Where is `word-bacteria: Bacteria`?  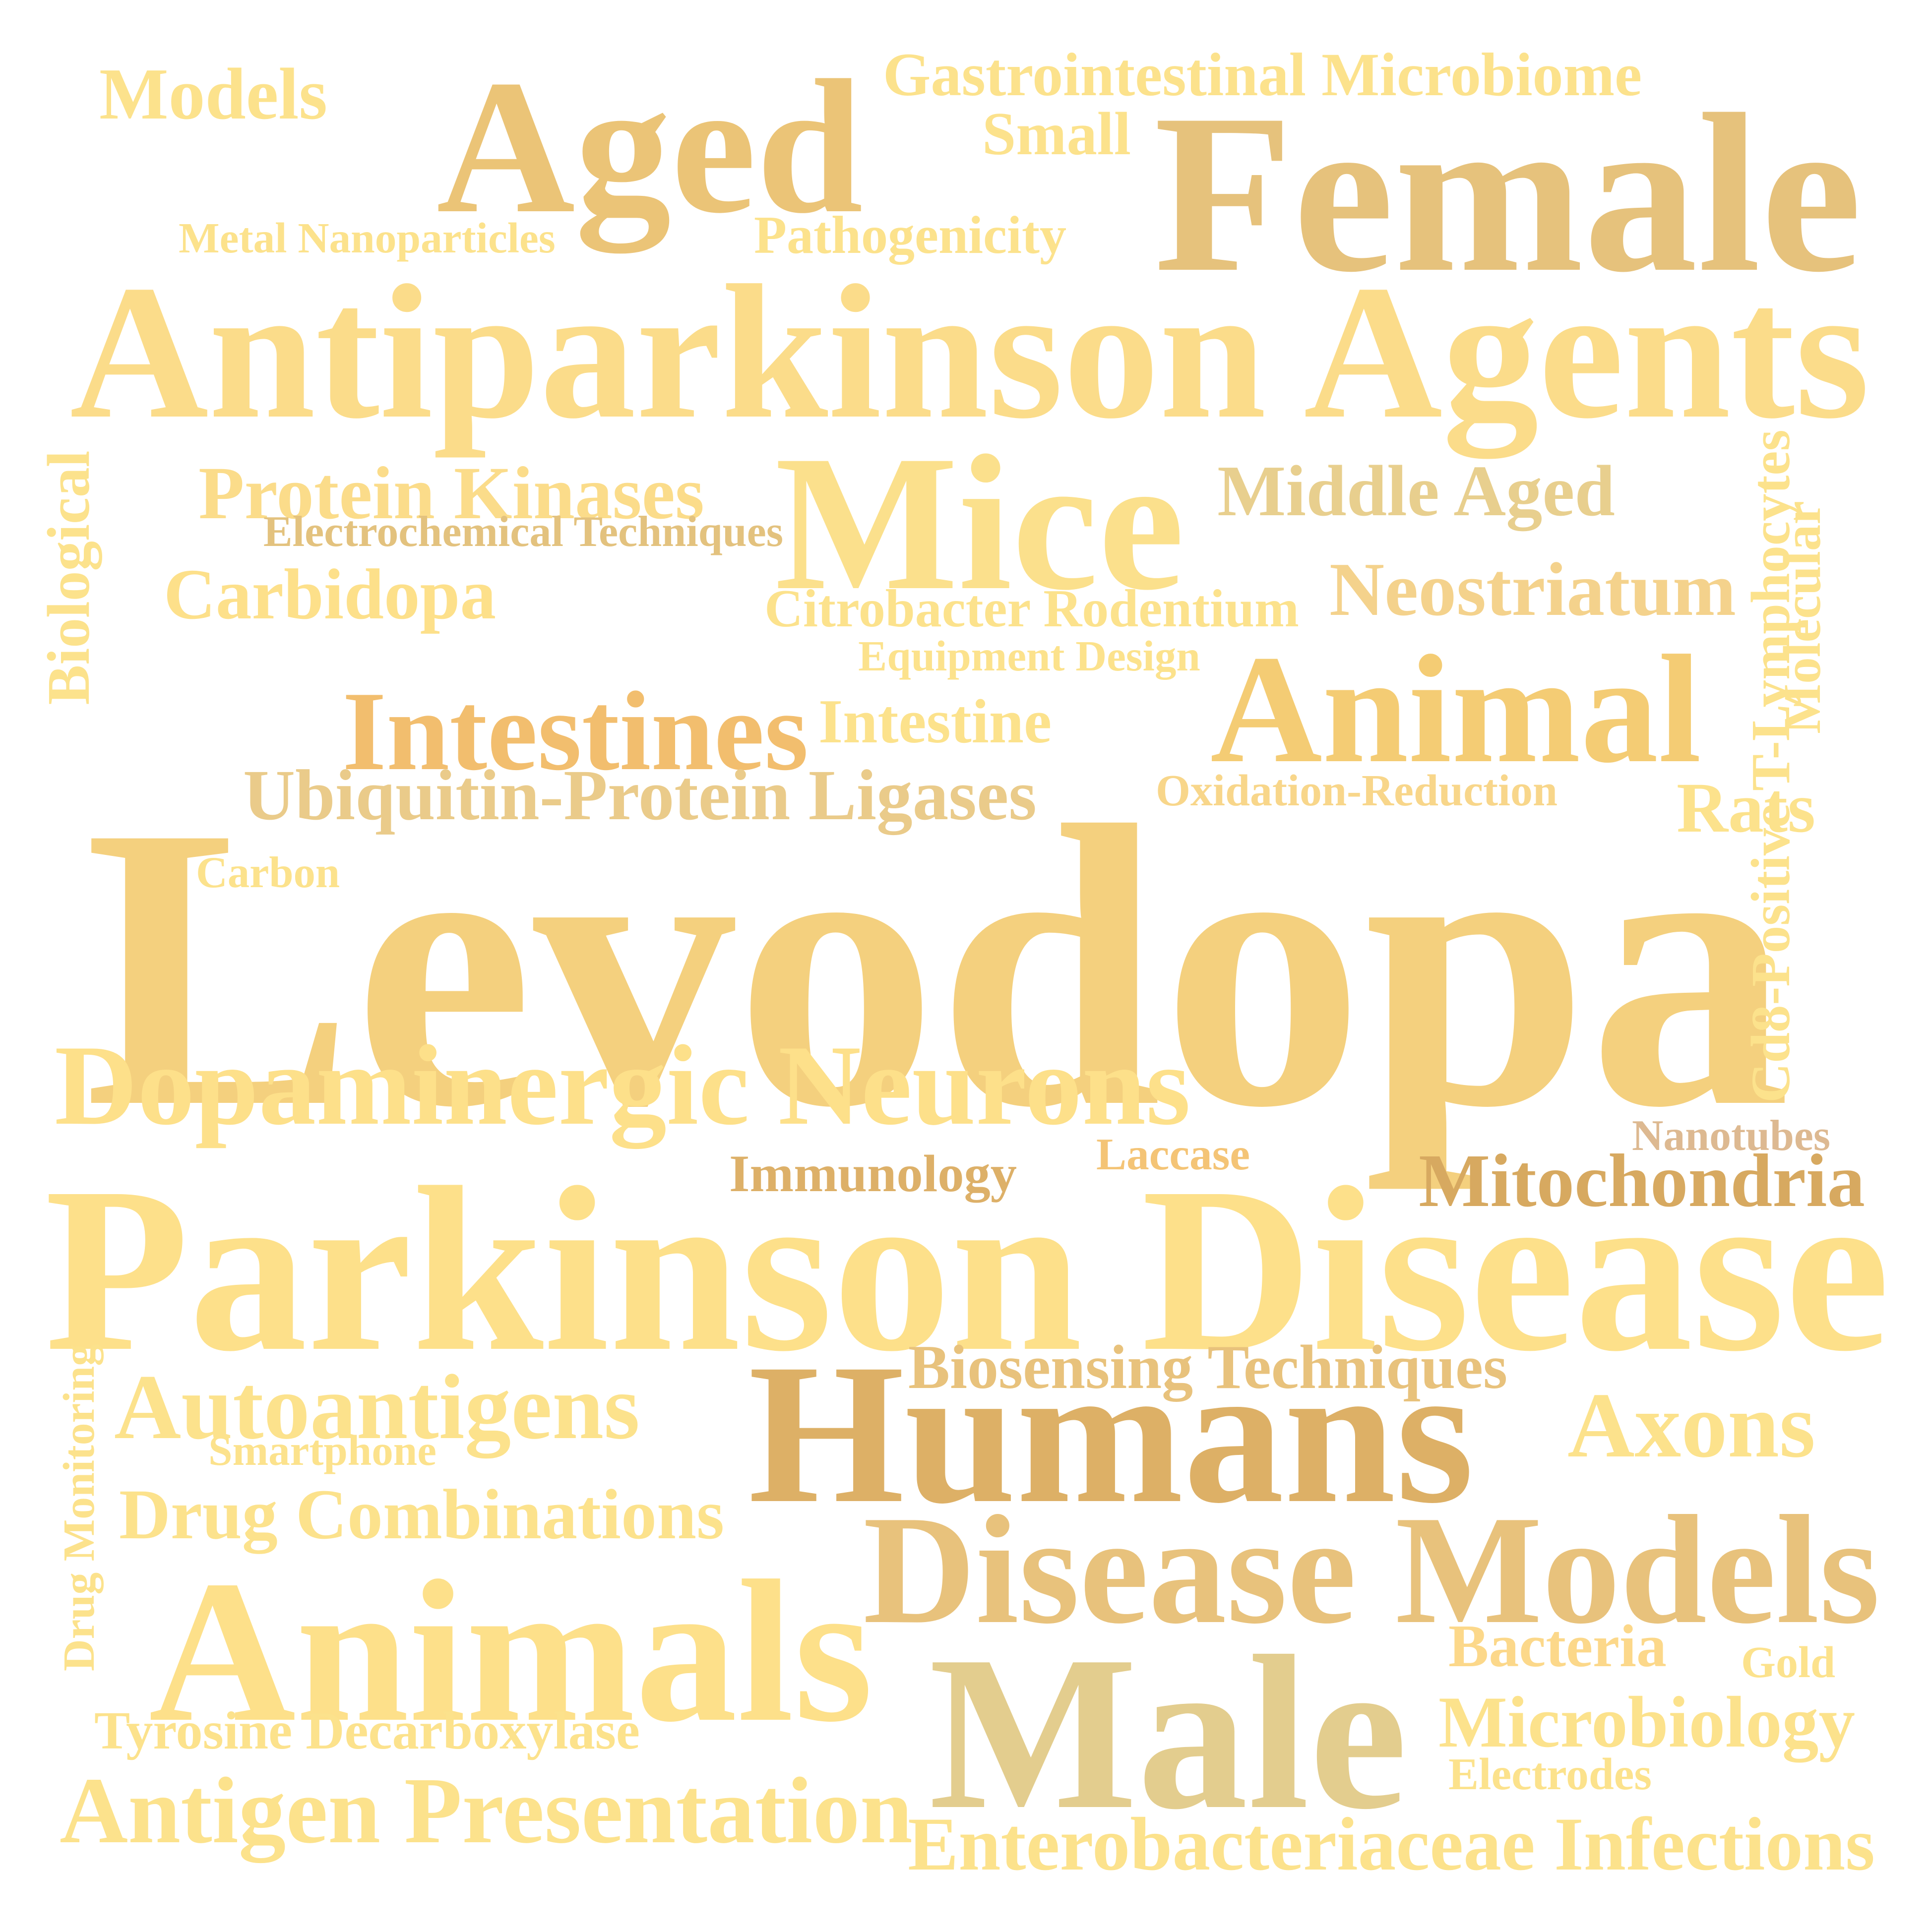
word-bacteria: Bacteria is located at coordinates (1557, 1646).